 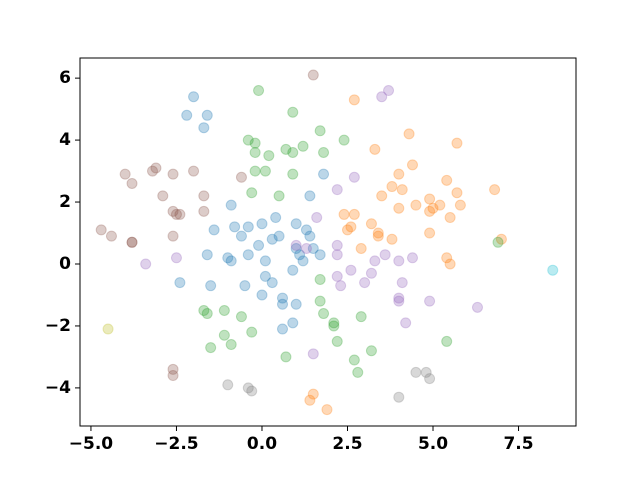 I want to click on x-tick-label: 7.5, so click(x=518, y=444).